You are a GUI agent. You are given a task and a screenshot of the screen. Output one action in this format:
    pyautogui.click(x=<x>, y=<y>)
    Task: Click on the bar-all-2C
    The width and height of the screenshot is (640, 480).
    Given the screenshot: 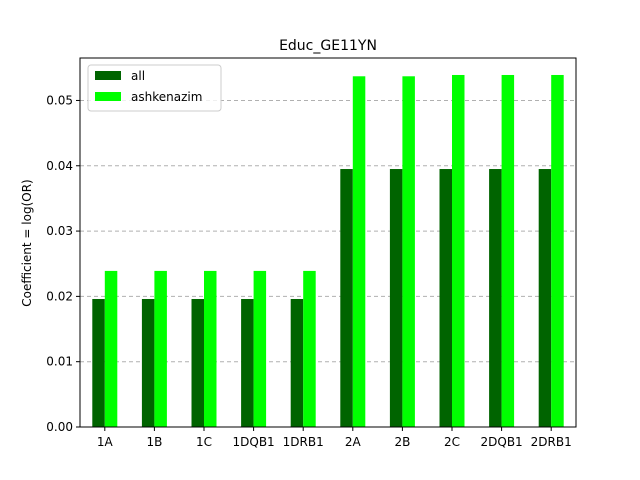 What is the action you would take?
    pyautogui.click(x=445, y=298)
    